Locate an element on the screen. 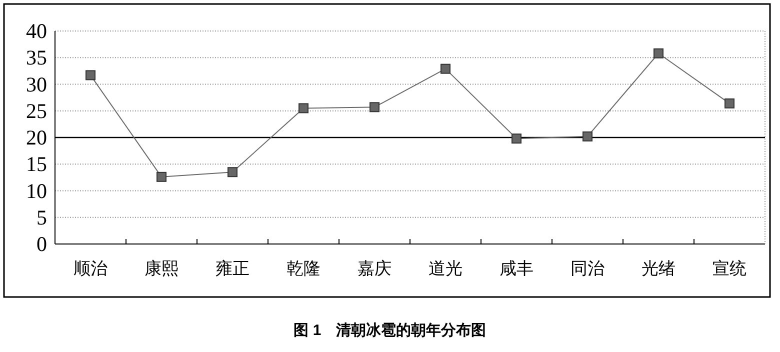 Image resolution: width=780 pixels, height=352 pixels. x-tick-label: 同治 is located at coordinates (587, 268).